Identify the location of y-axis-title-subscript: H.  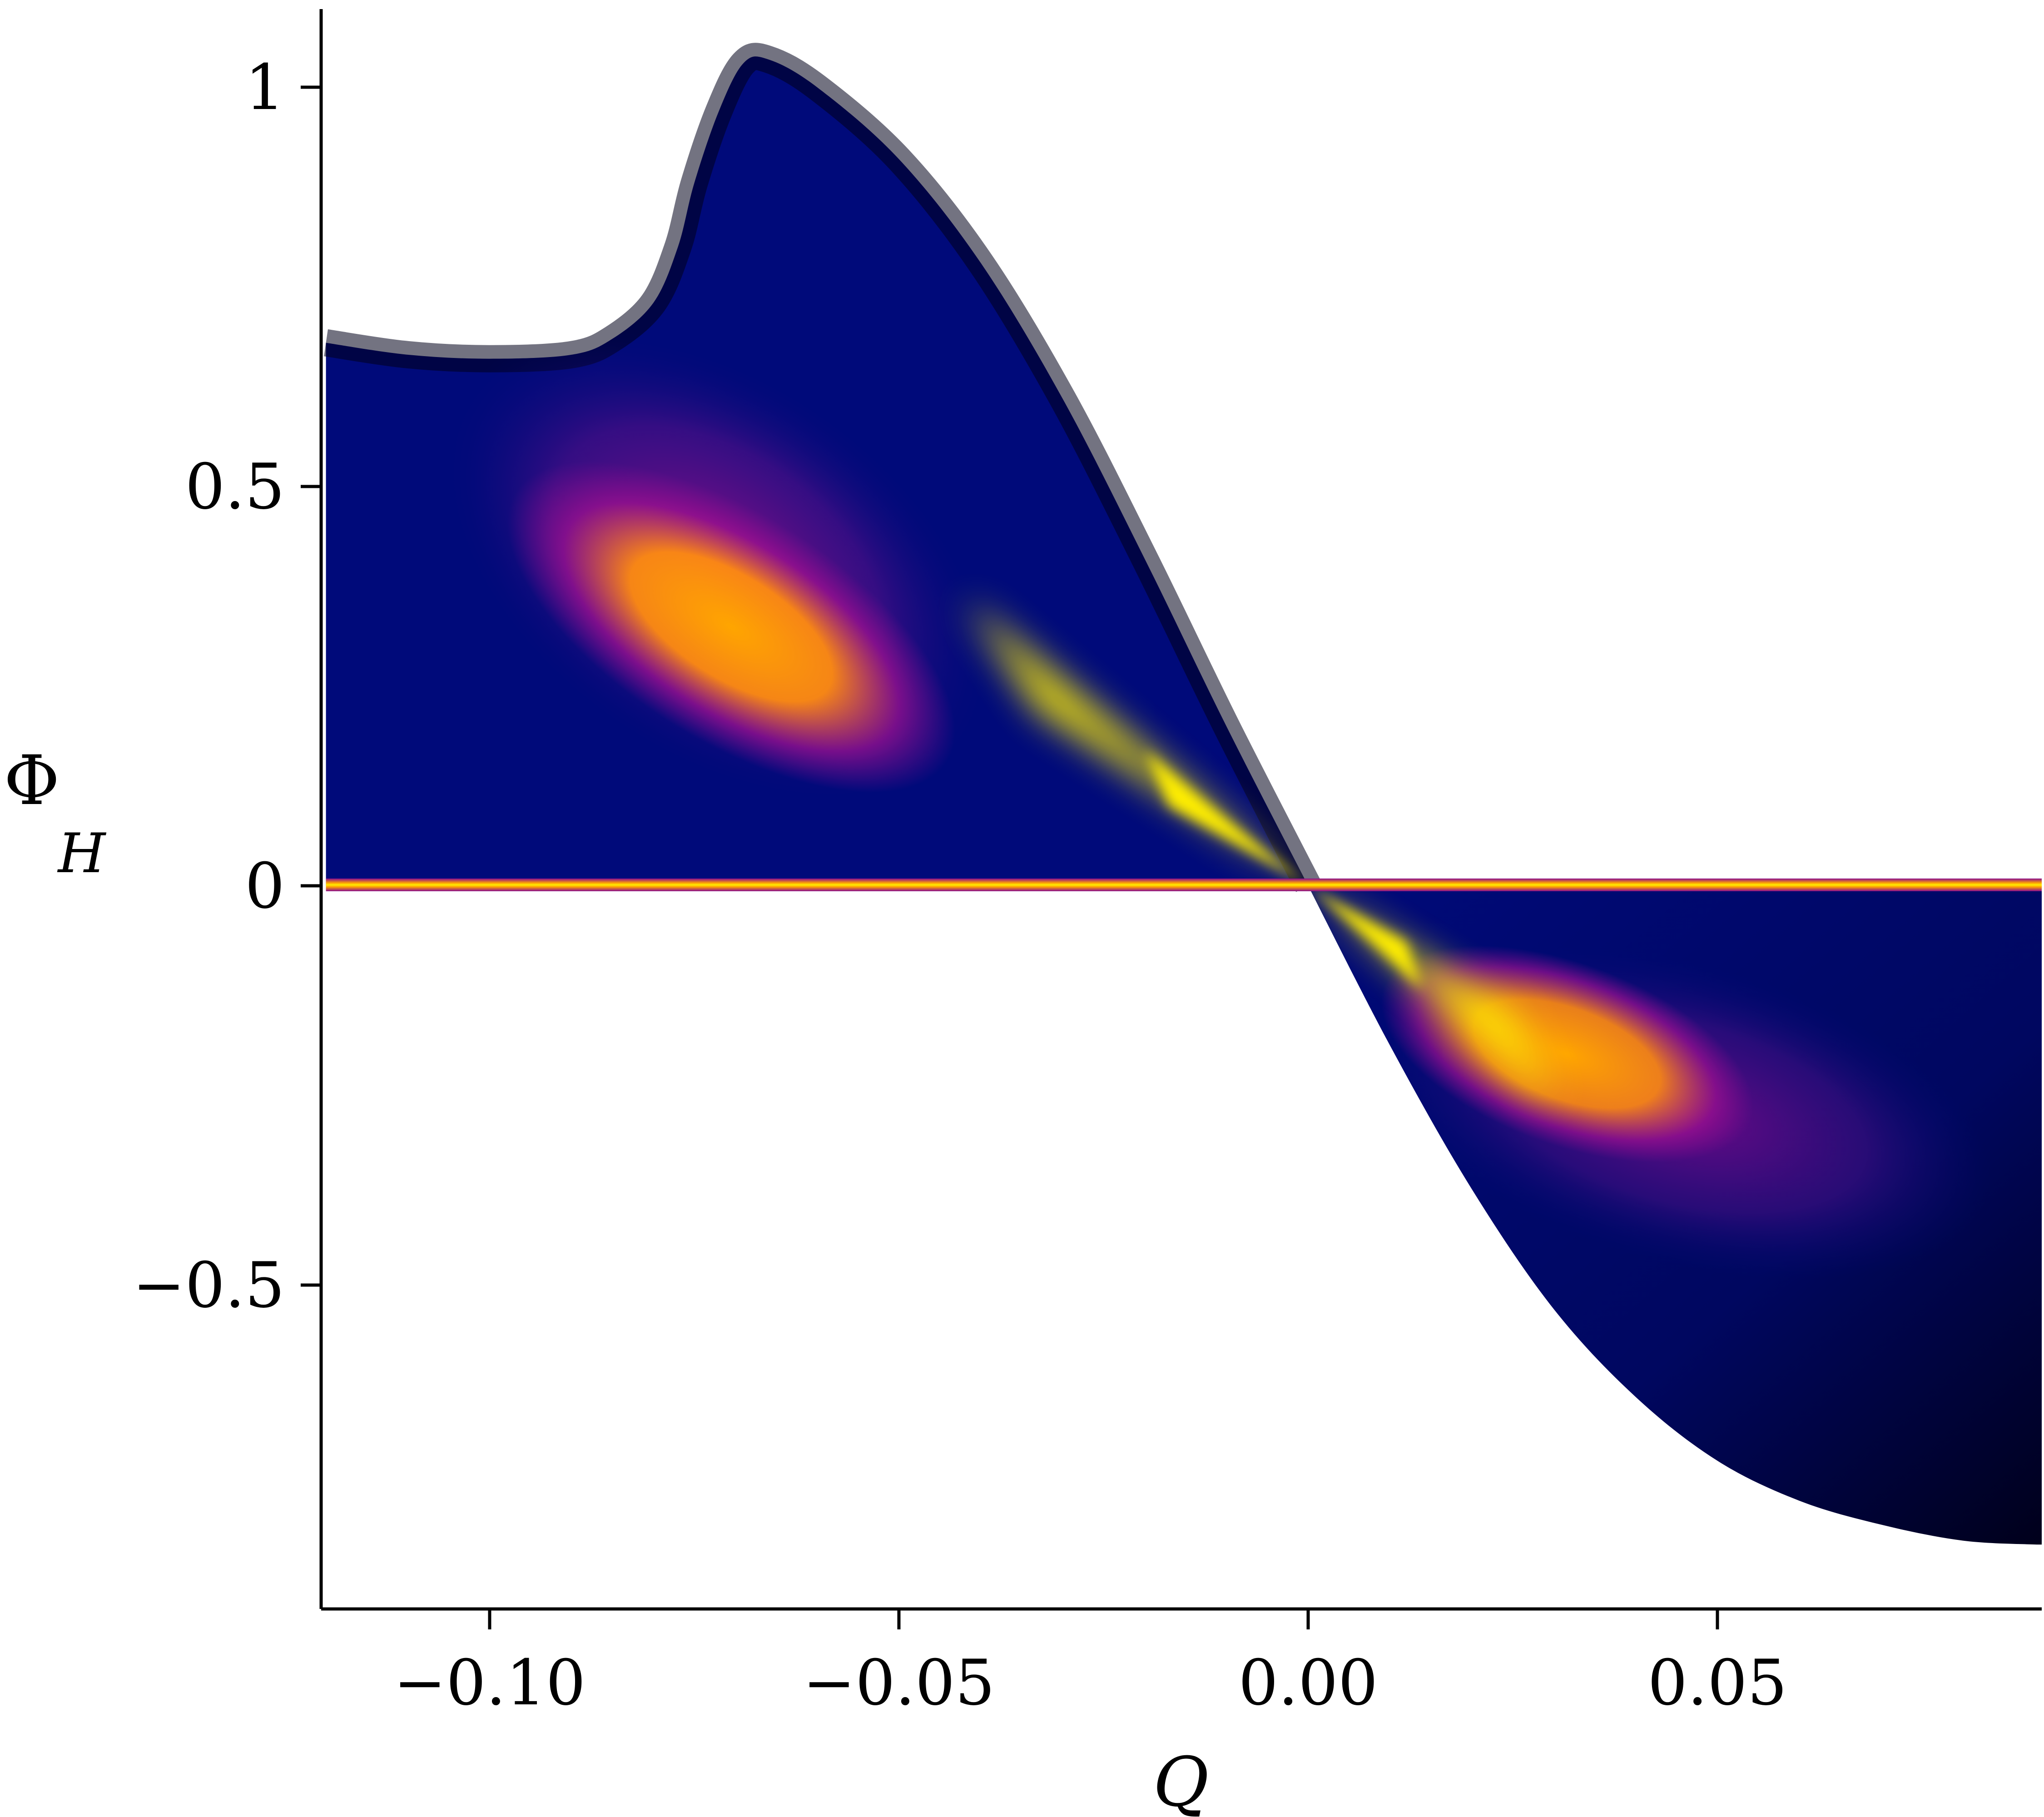
(82, 853).